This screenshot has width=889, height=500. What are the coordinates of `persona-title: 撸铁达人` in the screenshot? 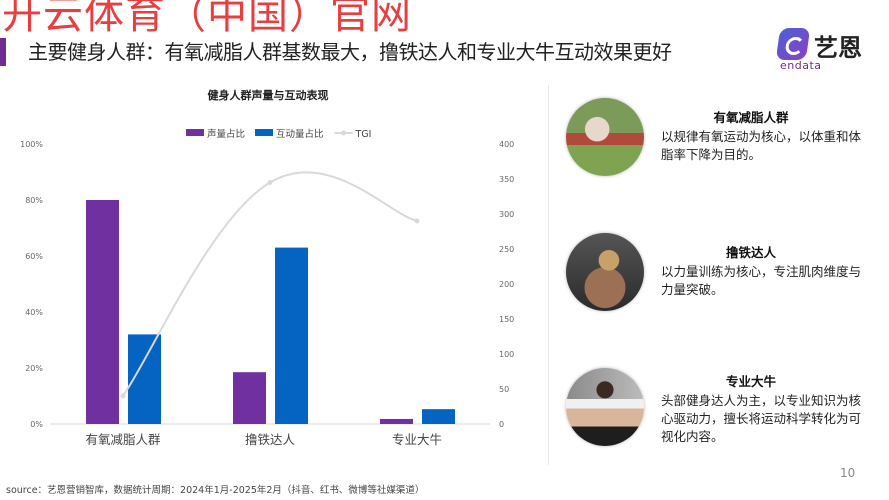 It's located at (750, 252).